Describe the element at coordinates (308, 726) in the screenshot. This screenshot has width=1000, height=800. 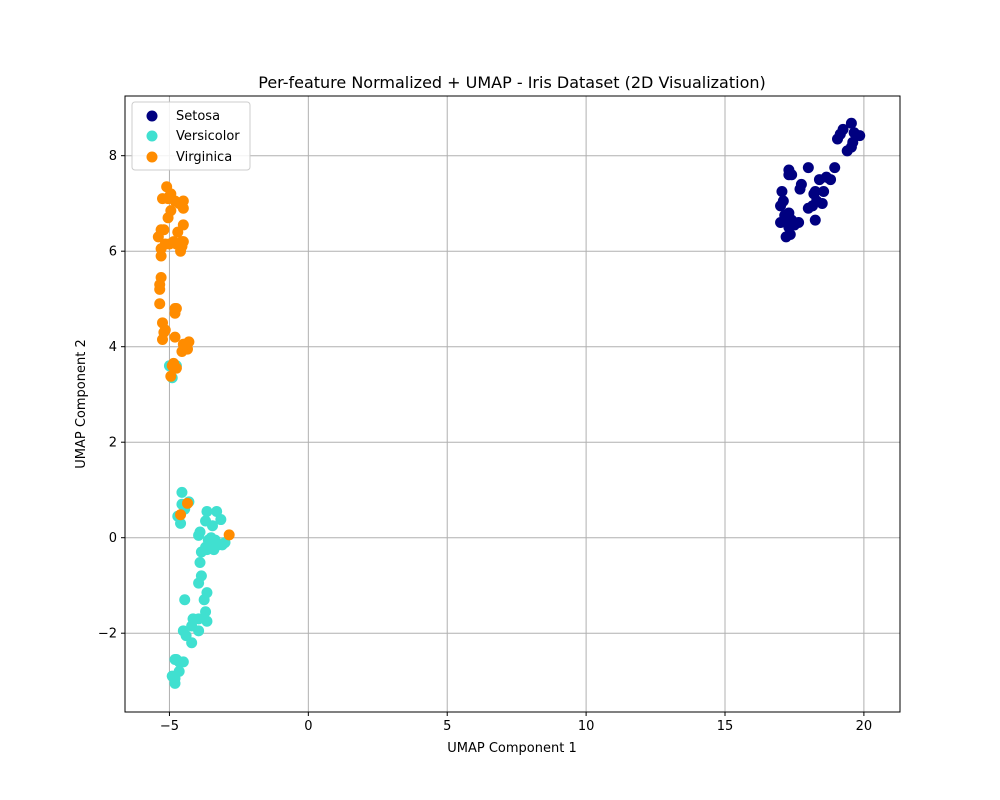
I see `x-tick-label: 0` at that location.